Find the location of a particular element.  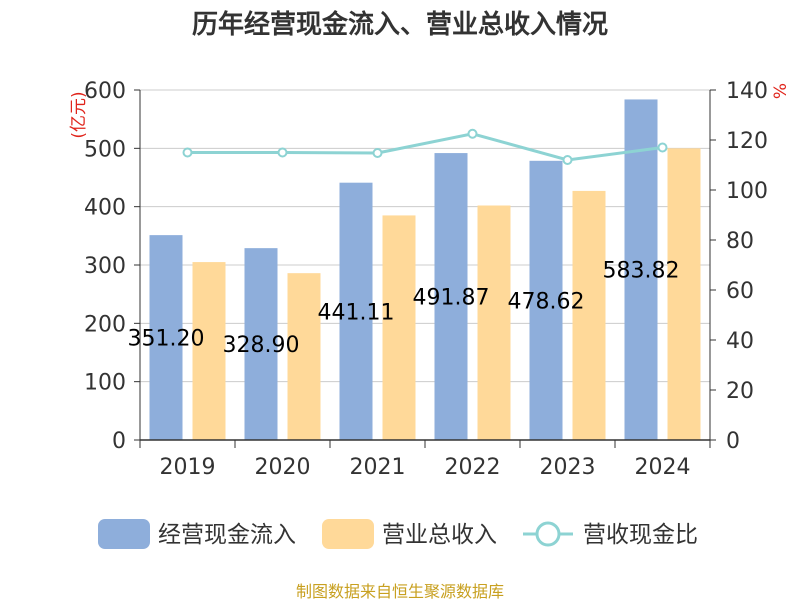

right-tick-label: 20 is located at coordinates (740, 391).